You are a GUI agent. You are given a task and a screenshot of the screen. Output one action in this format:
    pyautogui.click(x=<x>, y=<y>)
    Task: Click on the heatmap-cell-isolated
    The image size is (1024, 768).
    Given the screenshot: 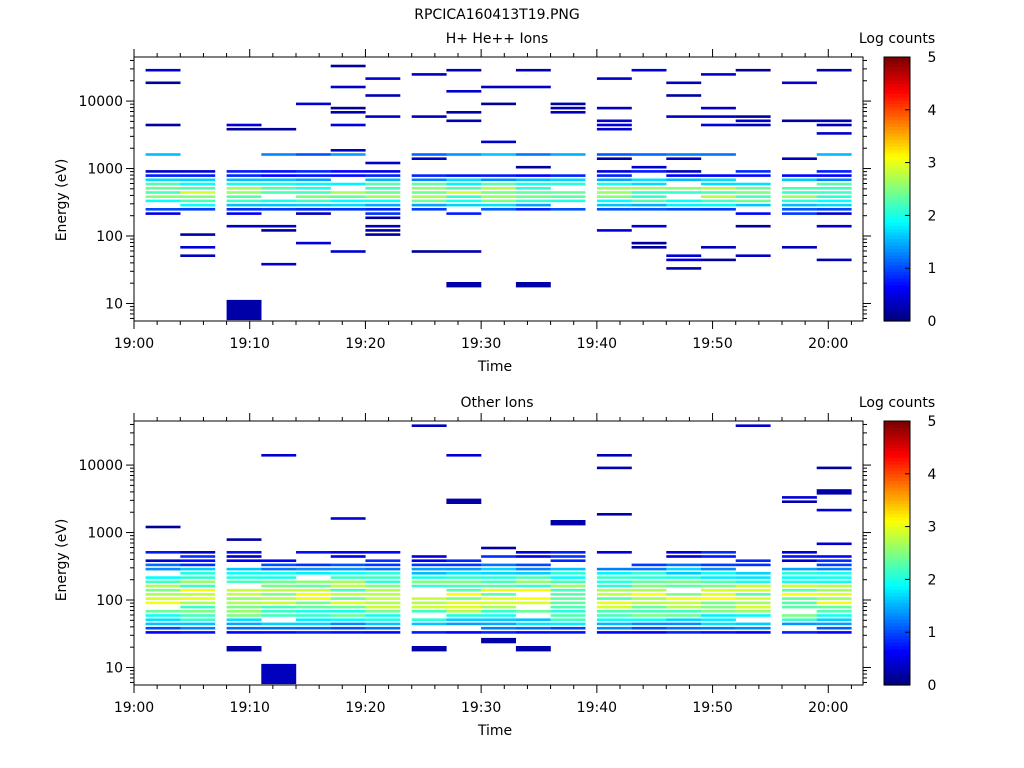 What is the action you would take?
    pyautogui.click(x=244, y=649)
    